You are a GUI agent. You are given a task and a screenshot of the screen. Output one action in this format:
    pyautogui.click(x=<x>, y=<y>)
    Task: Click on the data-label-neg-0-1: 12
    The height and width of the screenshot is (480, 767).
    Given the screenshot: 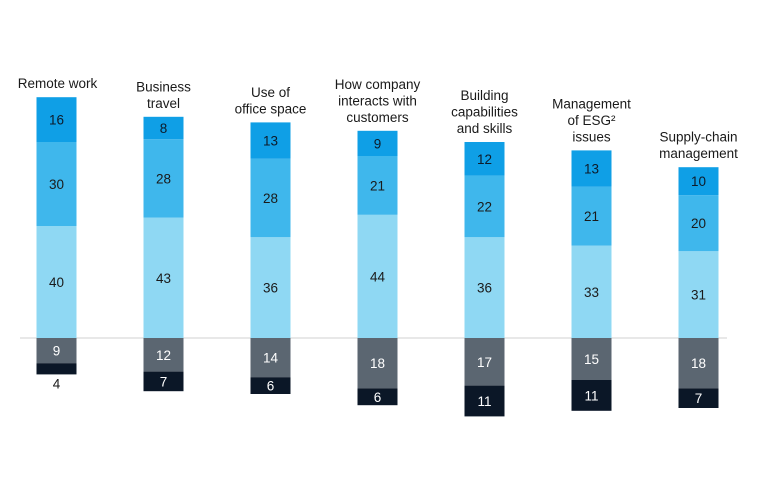 What is the action you would take?
    pyautogui.click(x=163, y=355)
    